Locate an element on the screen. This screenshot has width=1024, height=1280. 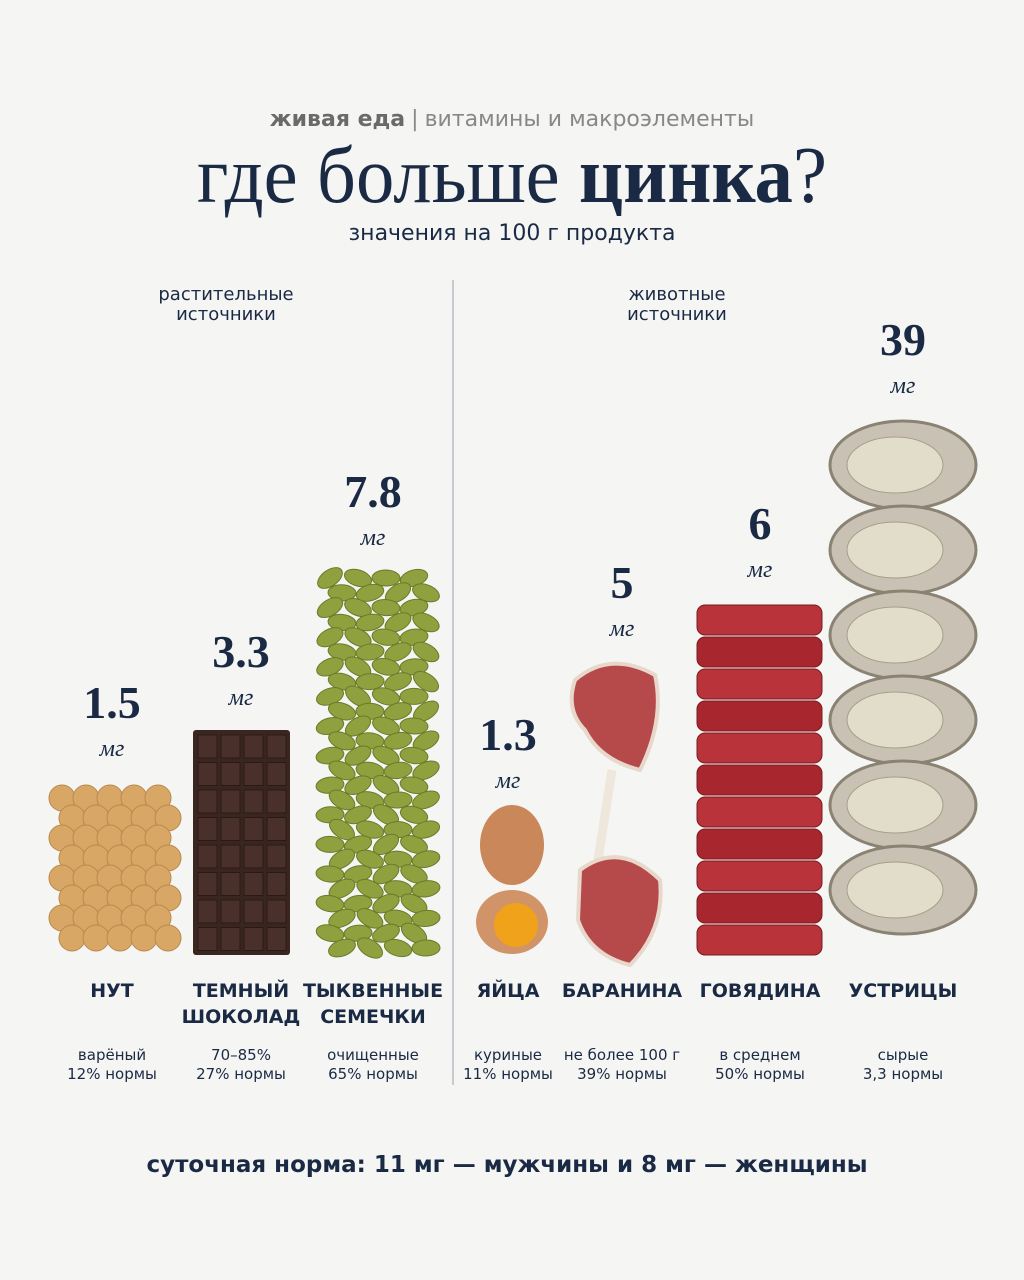
egg-yolk is located at coordinates (516, 925).